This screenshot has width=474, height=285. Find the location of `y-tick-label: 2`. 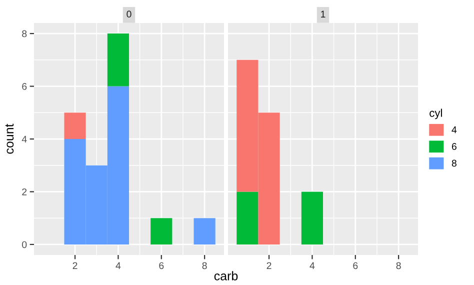

y-tick-label: 2 is located at coordinates (24, 192).